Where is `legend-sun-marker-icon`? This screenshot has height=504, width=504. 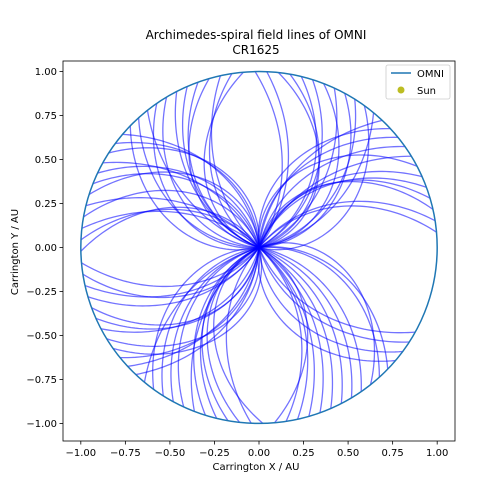
legend-sun-marker-icon is located at coordinates (401, 90).